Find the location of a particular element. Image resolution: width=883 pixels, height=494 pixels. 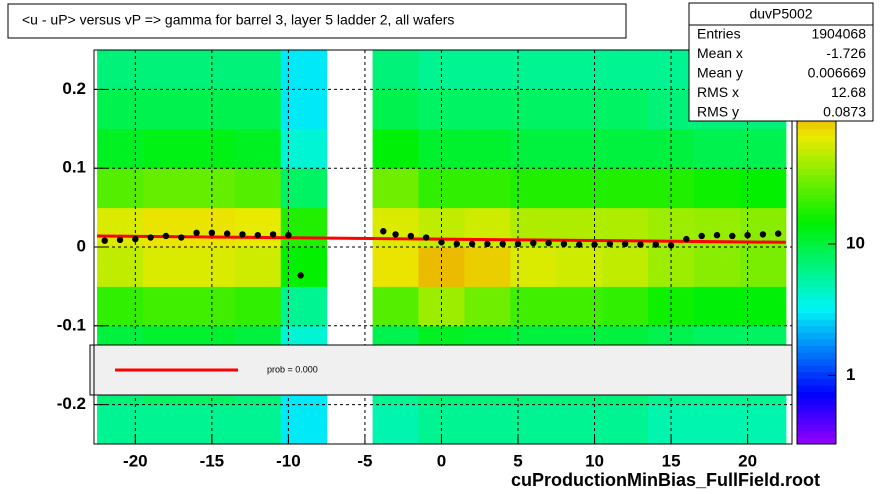

z-tick-label: 10 is located at coordinates (855, 242).